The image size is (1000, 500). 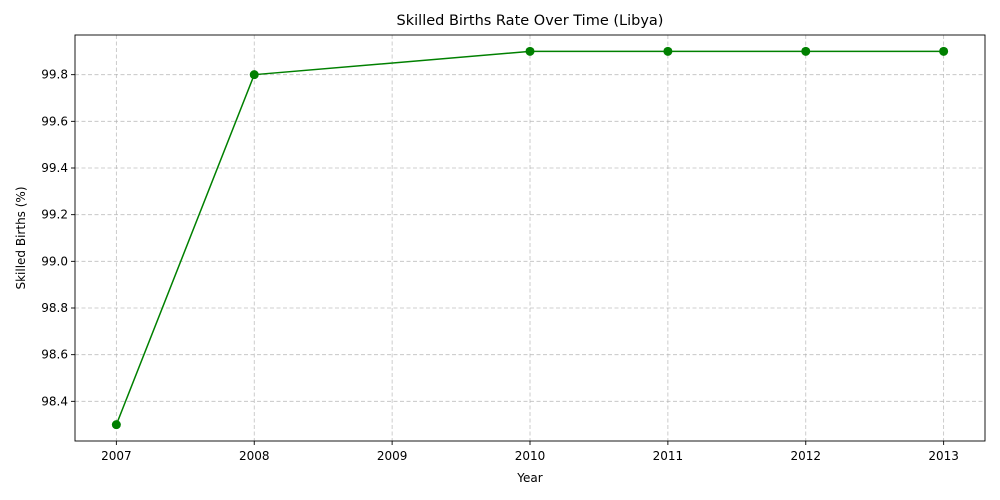 What do you see at coordinates (54, 261) in the screenshot?
I see `y-tick-label: 99.0` at bounding box center [54, 261].